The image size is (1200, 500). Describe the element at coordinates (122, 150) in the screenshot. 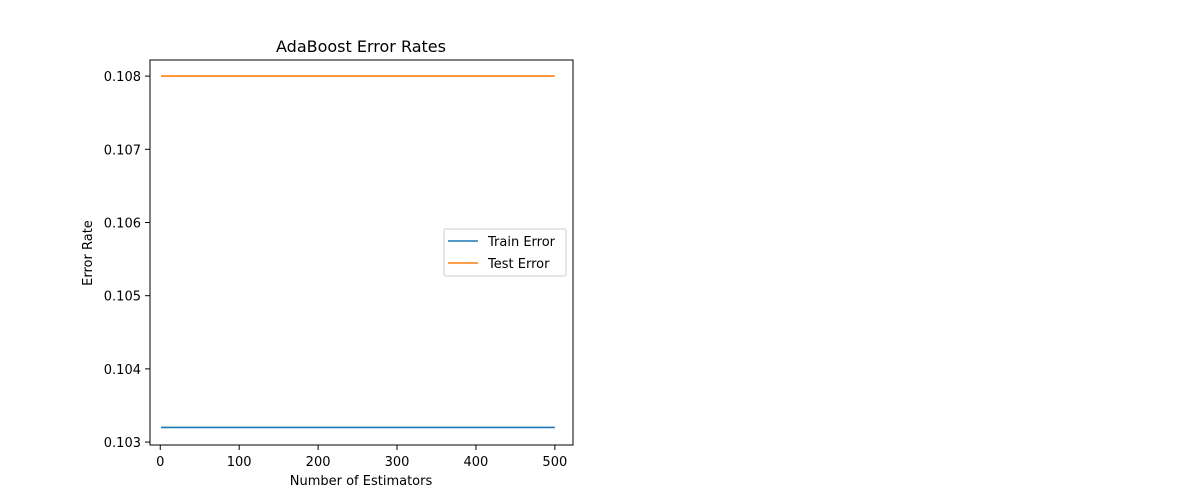

I see `y-tick-label: 0.107` at that location.